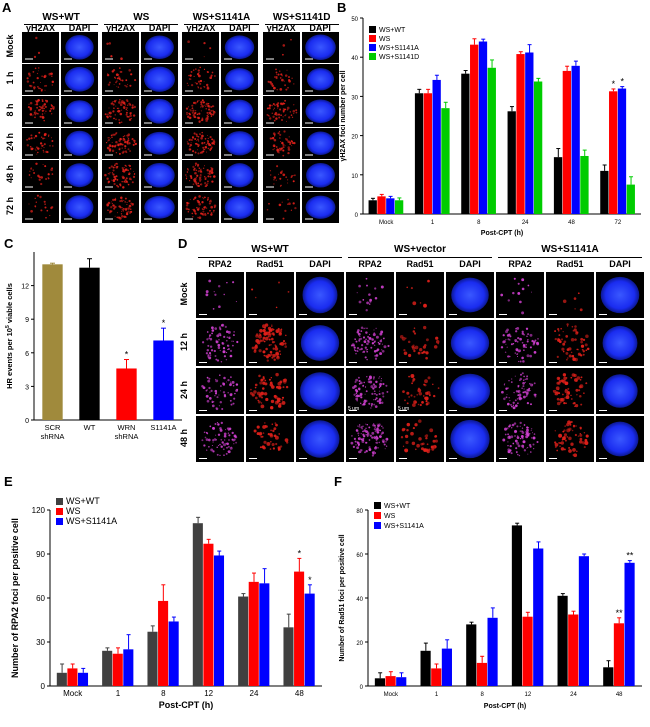 This screenshot has width=650, height=727. I want to click on y-tick-label: 40, so click(354, 59).